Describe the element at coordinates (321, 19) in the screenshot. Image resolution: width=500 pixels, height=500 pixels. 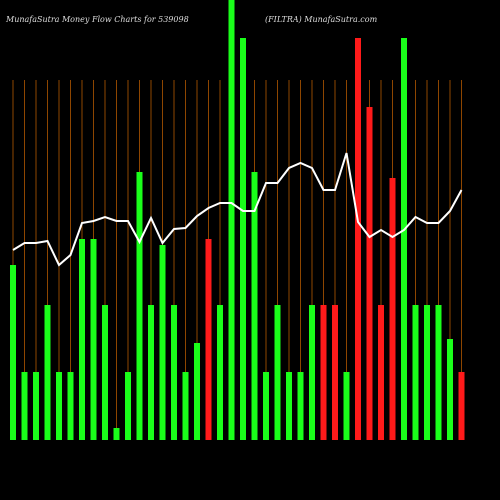
I see `chart-subtitle: (FILTRA) MunafaSutra.com` at that location.